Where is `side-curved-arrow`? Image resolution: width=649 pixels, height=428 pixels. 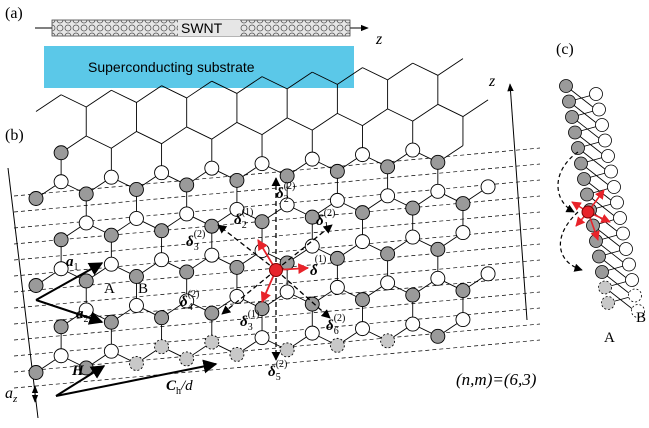 side-curved-arrow is located at coordinates (568, 182).